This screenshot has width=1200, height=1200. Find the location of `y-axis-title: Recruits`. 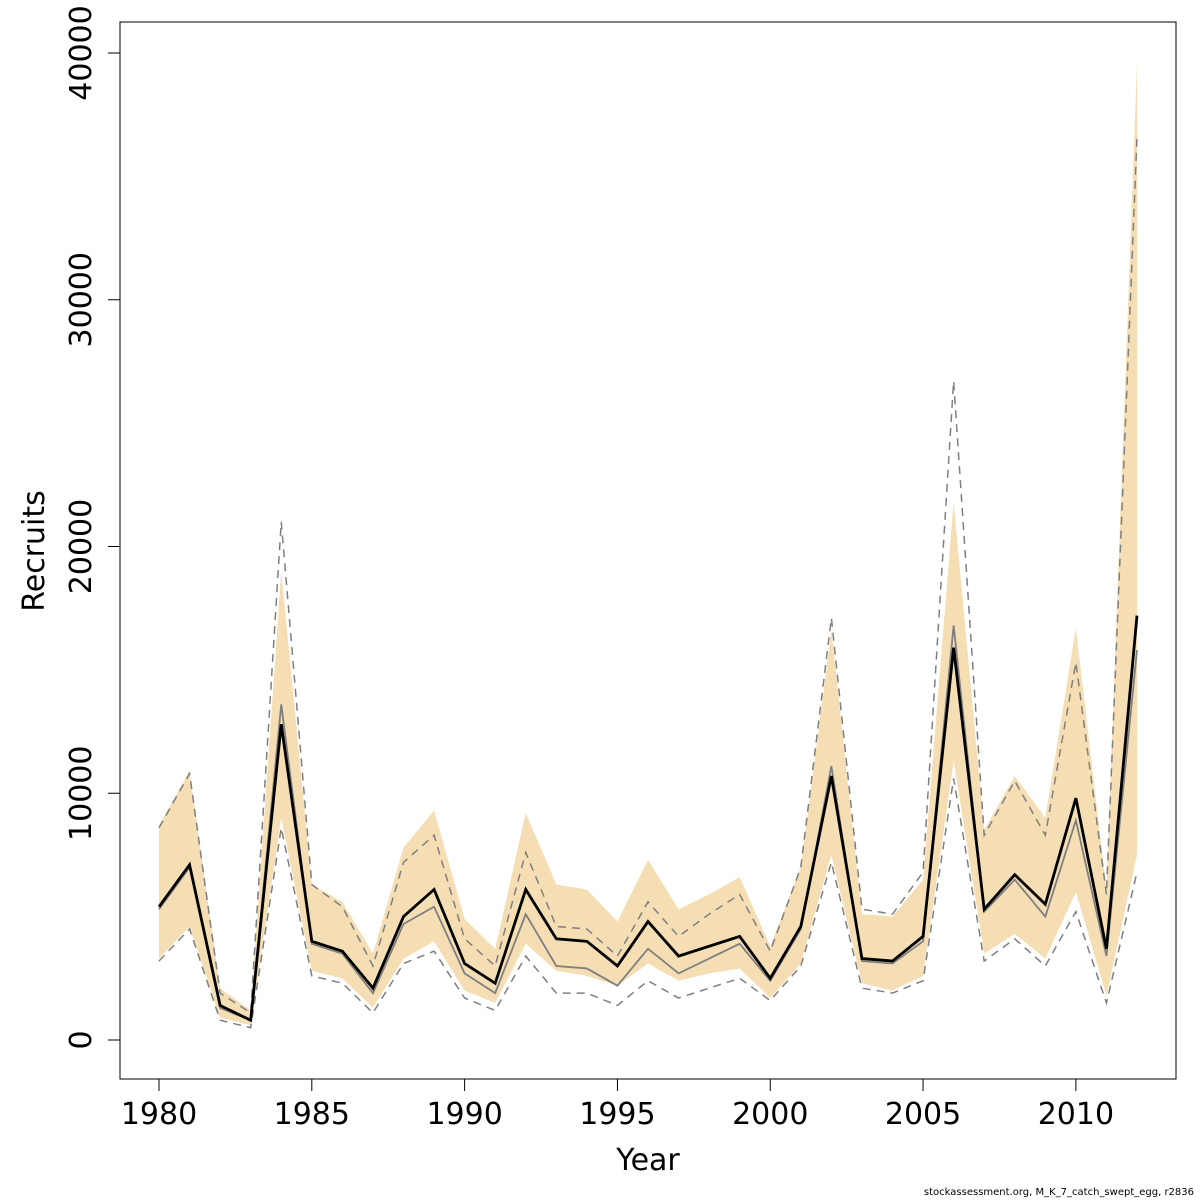

y-axis-title: Recruits is located at coordinates (34, 551).